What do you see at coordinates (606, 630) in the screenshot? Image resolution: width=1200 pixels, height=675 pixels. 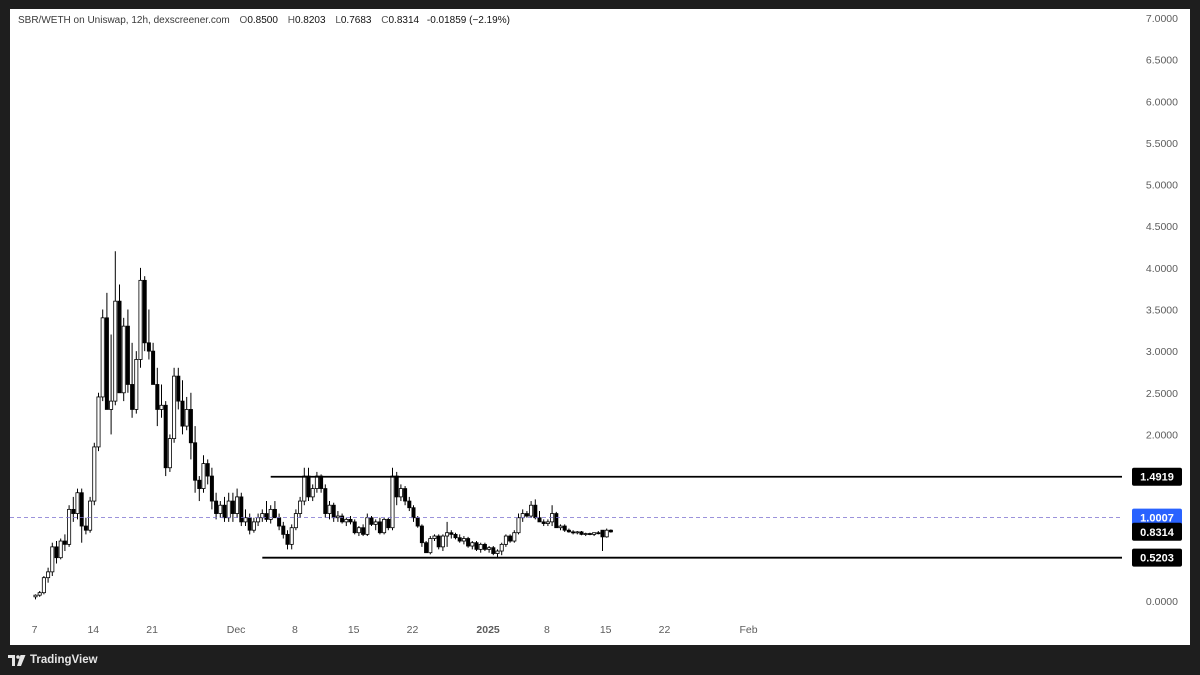 I see `time-tick-label: 15` at bounding box center [606, 630].